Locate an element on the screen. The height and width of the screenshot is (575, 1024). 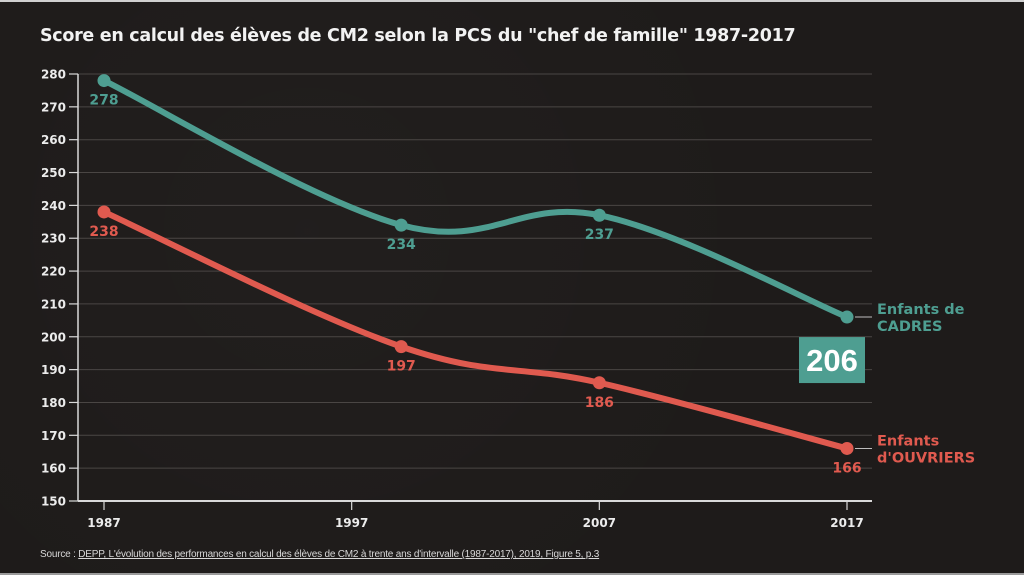
data-label-cadres: 234 is located at coordinates (401, 245).